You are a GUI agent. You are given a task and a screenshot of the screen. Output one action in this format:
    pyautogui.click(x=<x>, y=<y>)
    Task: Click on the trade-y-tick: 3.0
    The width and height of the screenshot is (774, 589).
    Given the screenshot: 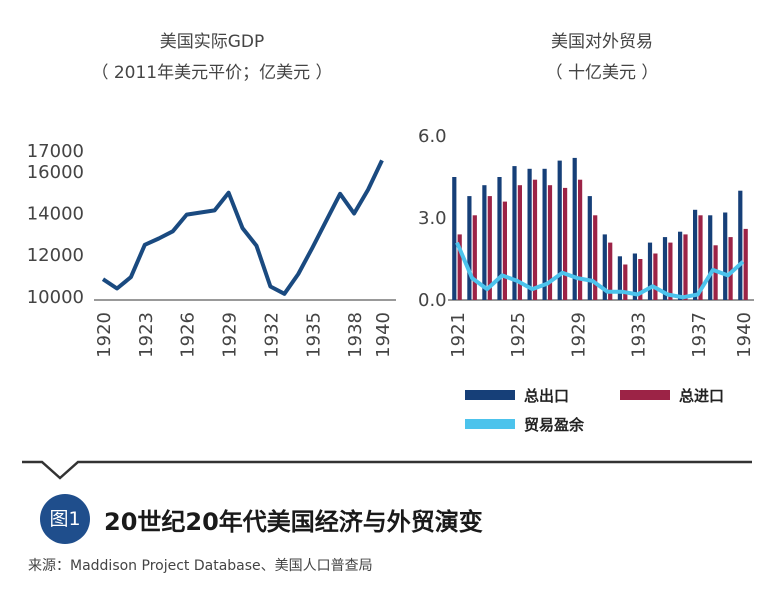 What is the action you would take?
    pyautogui.click(x=432, y=218)
    